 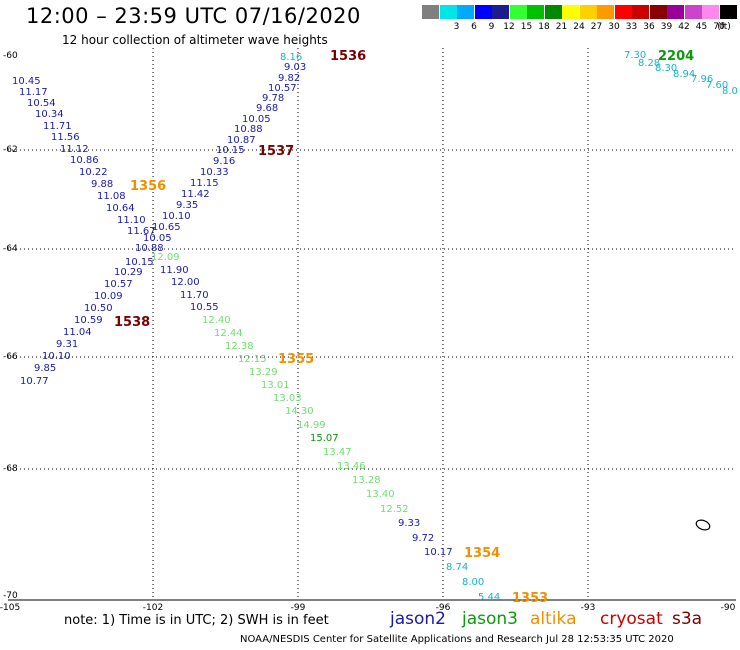 What do you see at coordinates (10, 249) in the screenshot?
I see `lat-label: -64` at bounding box center [10, 249].